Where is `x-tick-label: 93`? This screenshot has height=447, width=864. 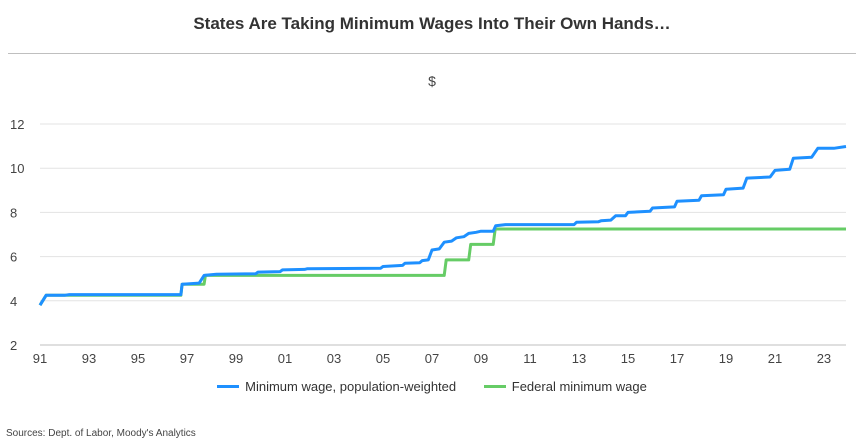
x-tick-label: 93 is located at coordinates (89, 358).